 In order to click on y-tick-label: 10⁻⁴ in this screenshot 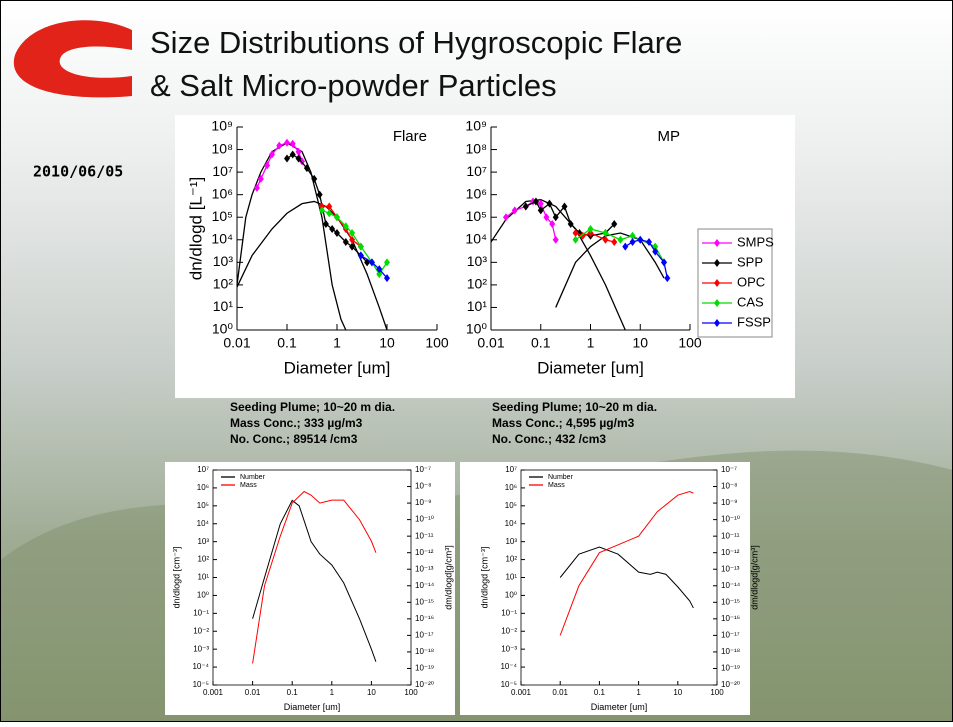, I will do `click(200, 666)`.